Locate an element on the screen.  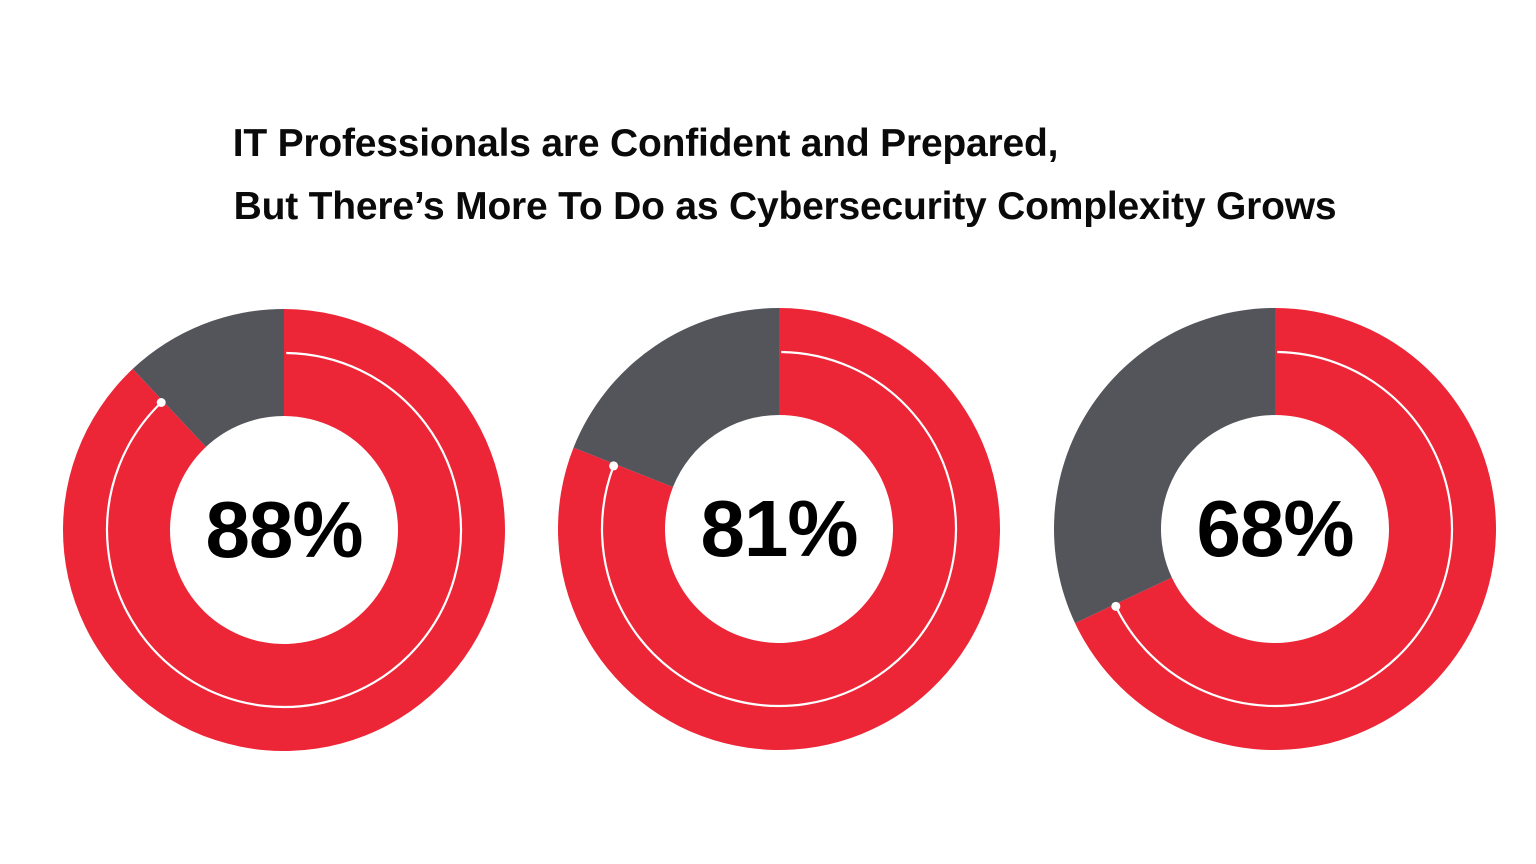
donut-value-label: 88% is located at coordinates (284, 529).